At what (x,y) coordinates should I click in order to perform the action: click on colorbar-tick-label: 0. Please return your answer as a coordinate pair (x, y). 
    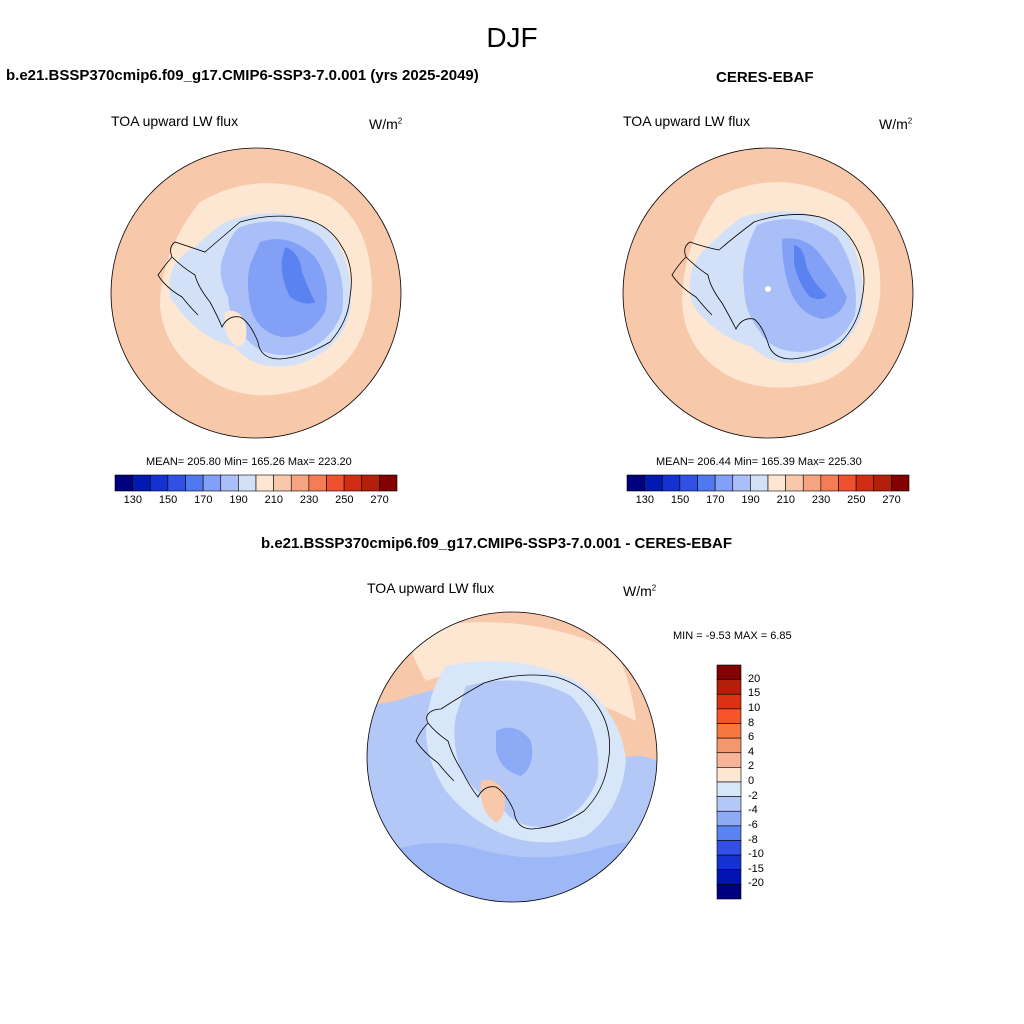
    Looking at the image, I should click on (751, 781).